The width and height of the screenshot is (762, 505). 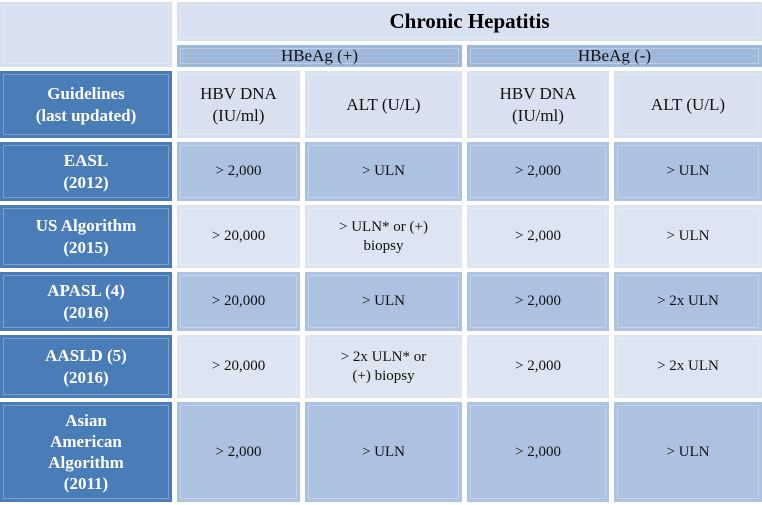 I want to click on row-header-easl: EASL (2012), so click(x=86, y=171).